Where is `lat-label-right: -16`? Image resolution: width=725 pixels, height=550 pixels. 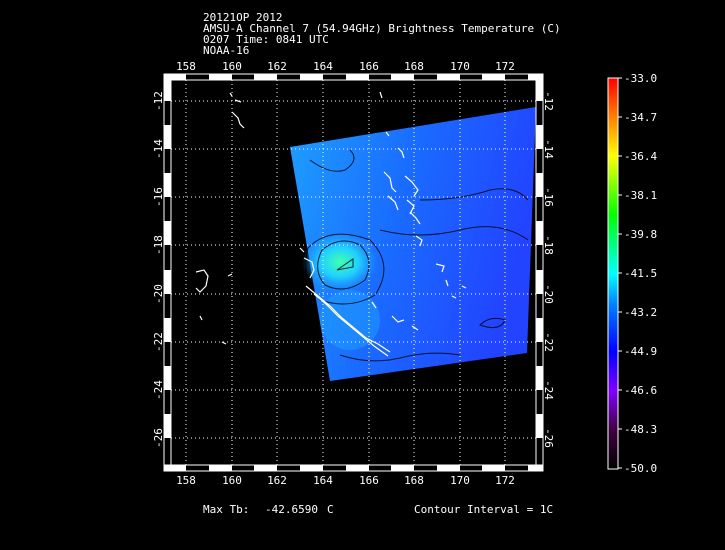
lat-label-right: -16 is located at coordinates (548, 197).